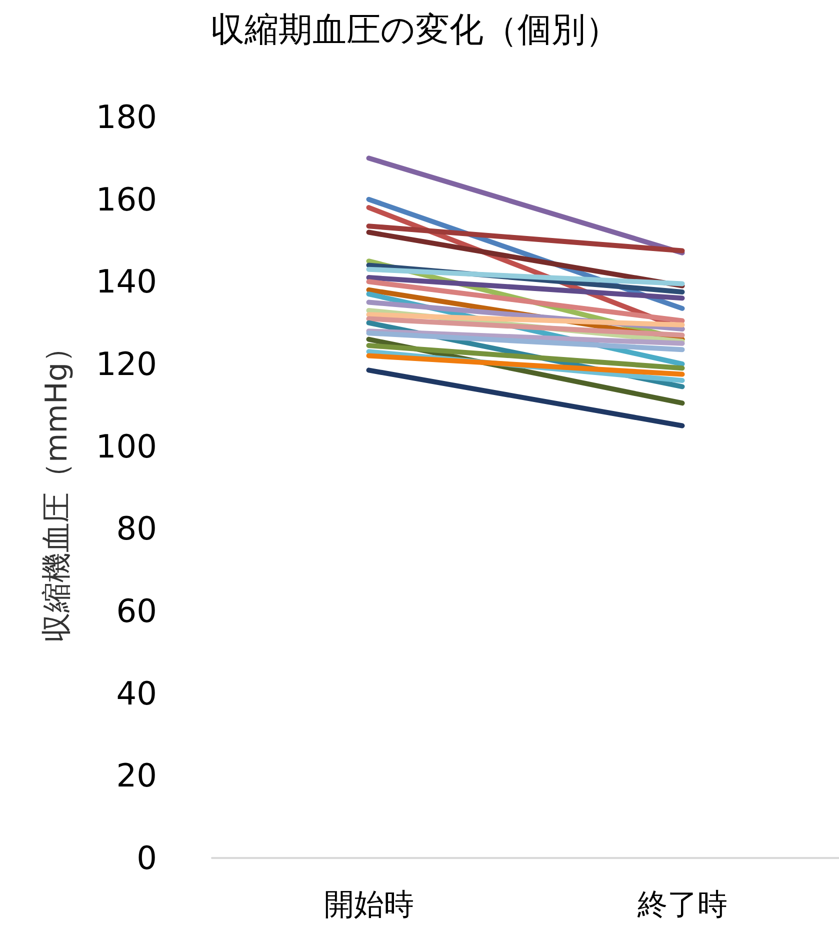  Describe the element at coordinates (126, 199) in the screenshot. I see `y-tick-label: 160` at that location.